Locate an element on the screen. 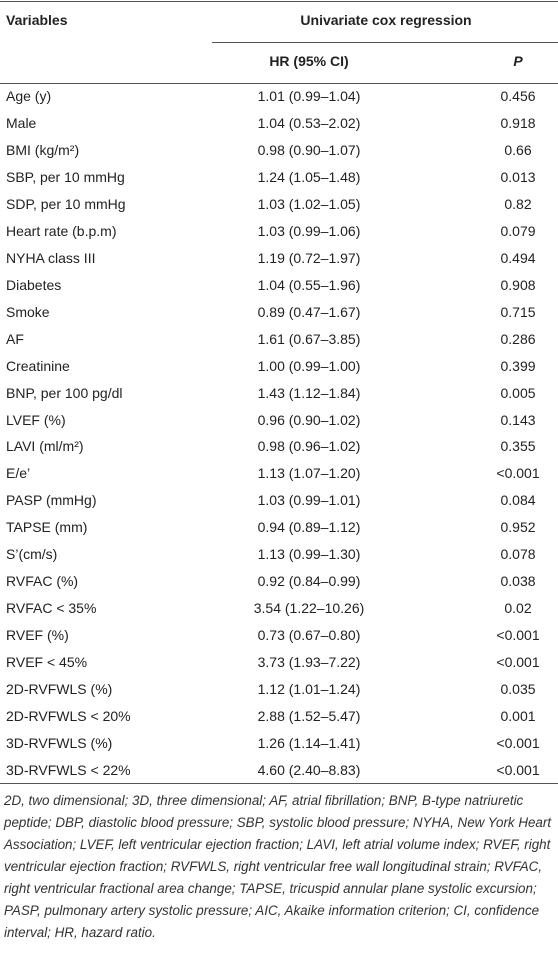 This screenshot has width=558, height=954. cell-p: 0.355 is located at coordinates (518, 446).